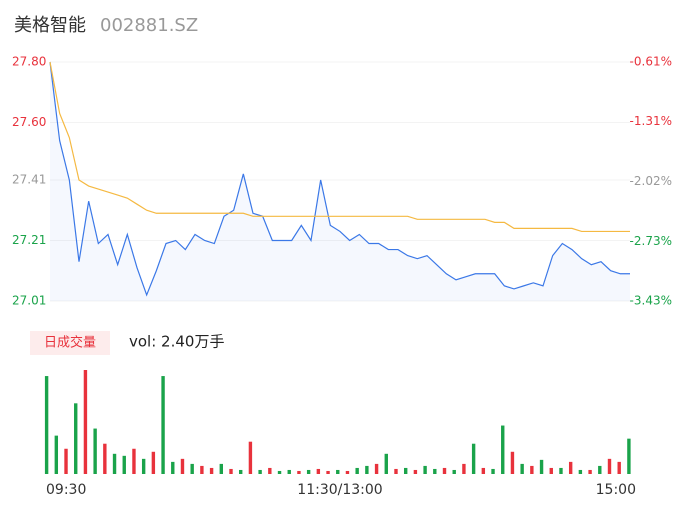 This screenshot has width=686, height=524. What do you see at coordinates (176, 342) in the screenshot?
I see `volume-label: vol: 2.40万手` at bounding box center [176, 342].